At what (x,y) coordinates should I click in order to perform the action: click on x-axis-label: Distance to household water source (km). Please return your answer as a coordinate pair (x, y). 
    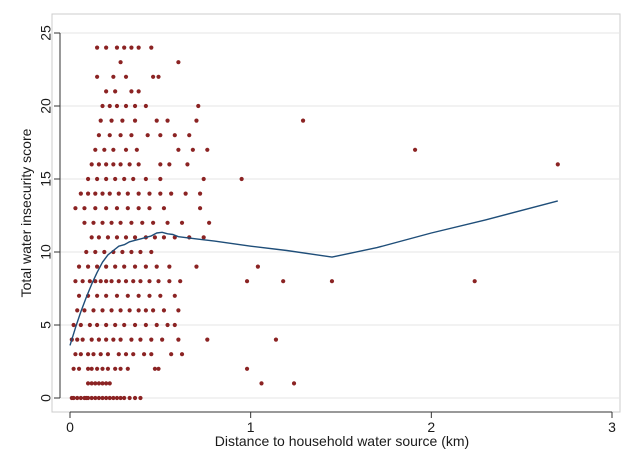
    Looking at the image, I should click on (342, 441).